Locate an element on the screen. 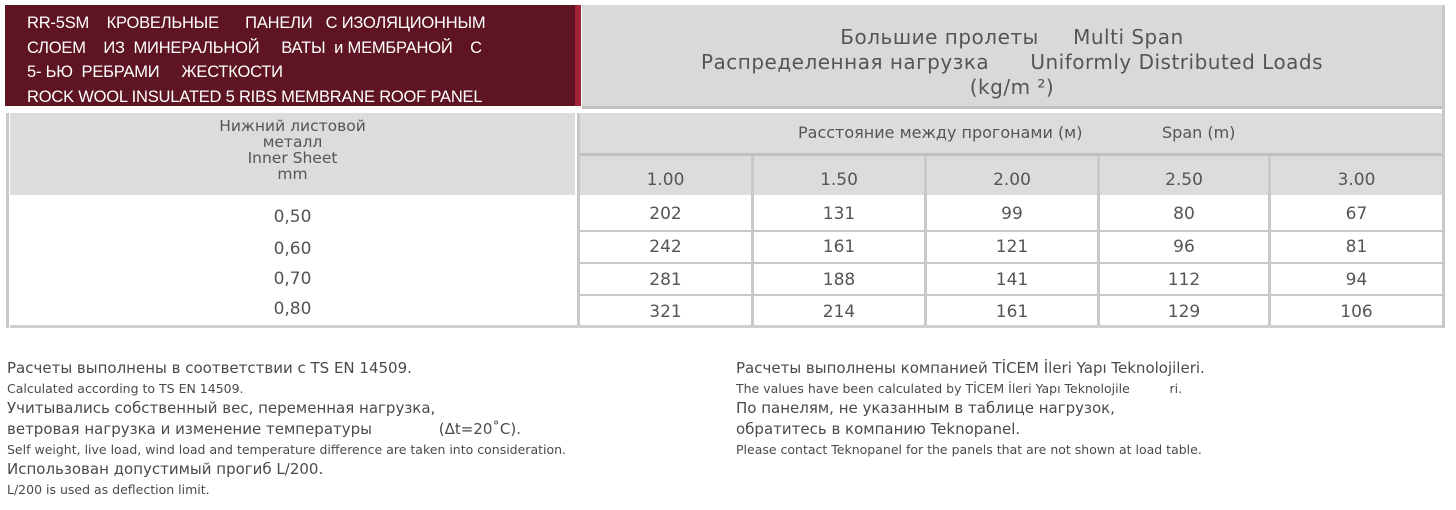  load-cell: 129 is located at coordinates (1184, 312).